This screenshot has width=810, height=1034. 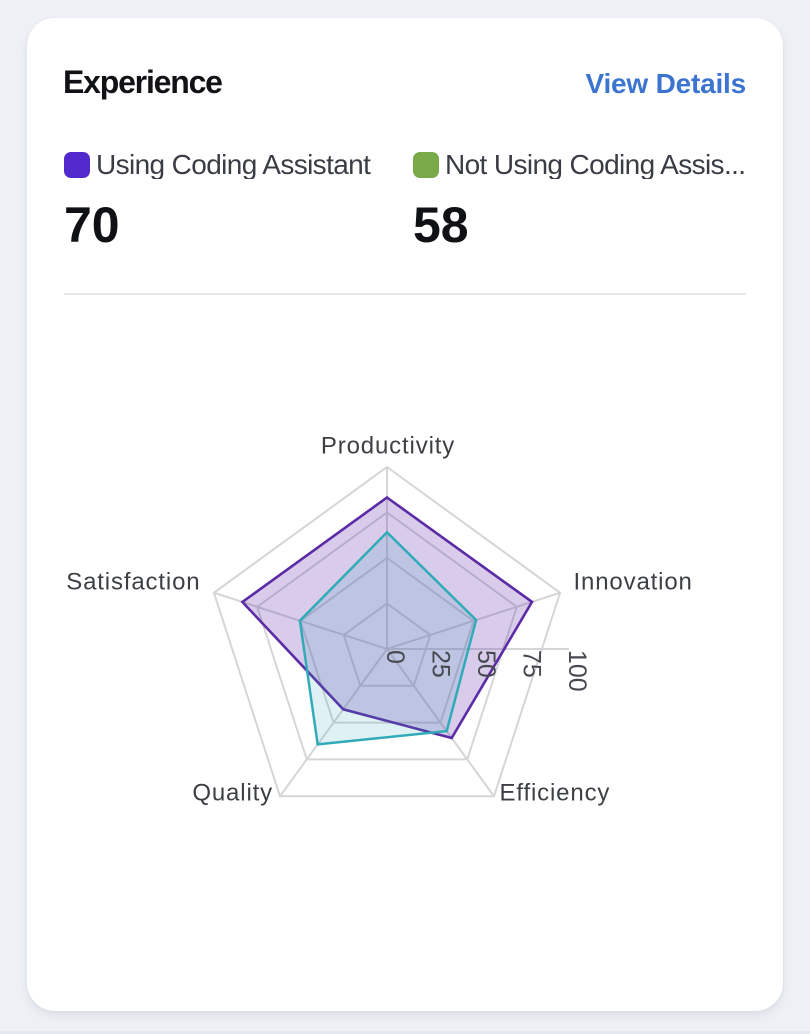 I want to click on svg-text: 100, so click(x=577, y=671).